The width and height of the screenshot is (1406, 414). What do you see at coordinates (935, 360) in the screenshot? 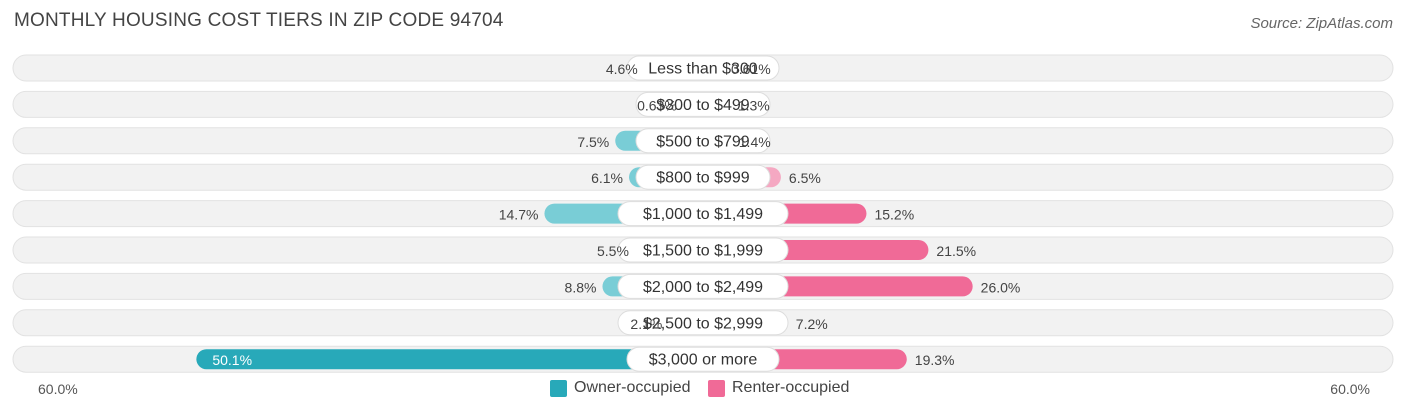
I see `renter-value-label: 19.3%` at bounding box center [935, 360].